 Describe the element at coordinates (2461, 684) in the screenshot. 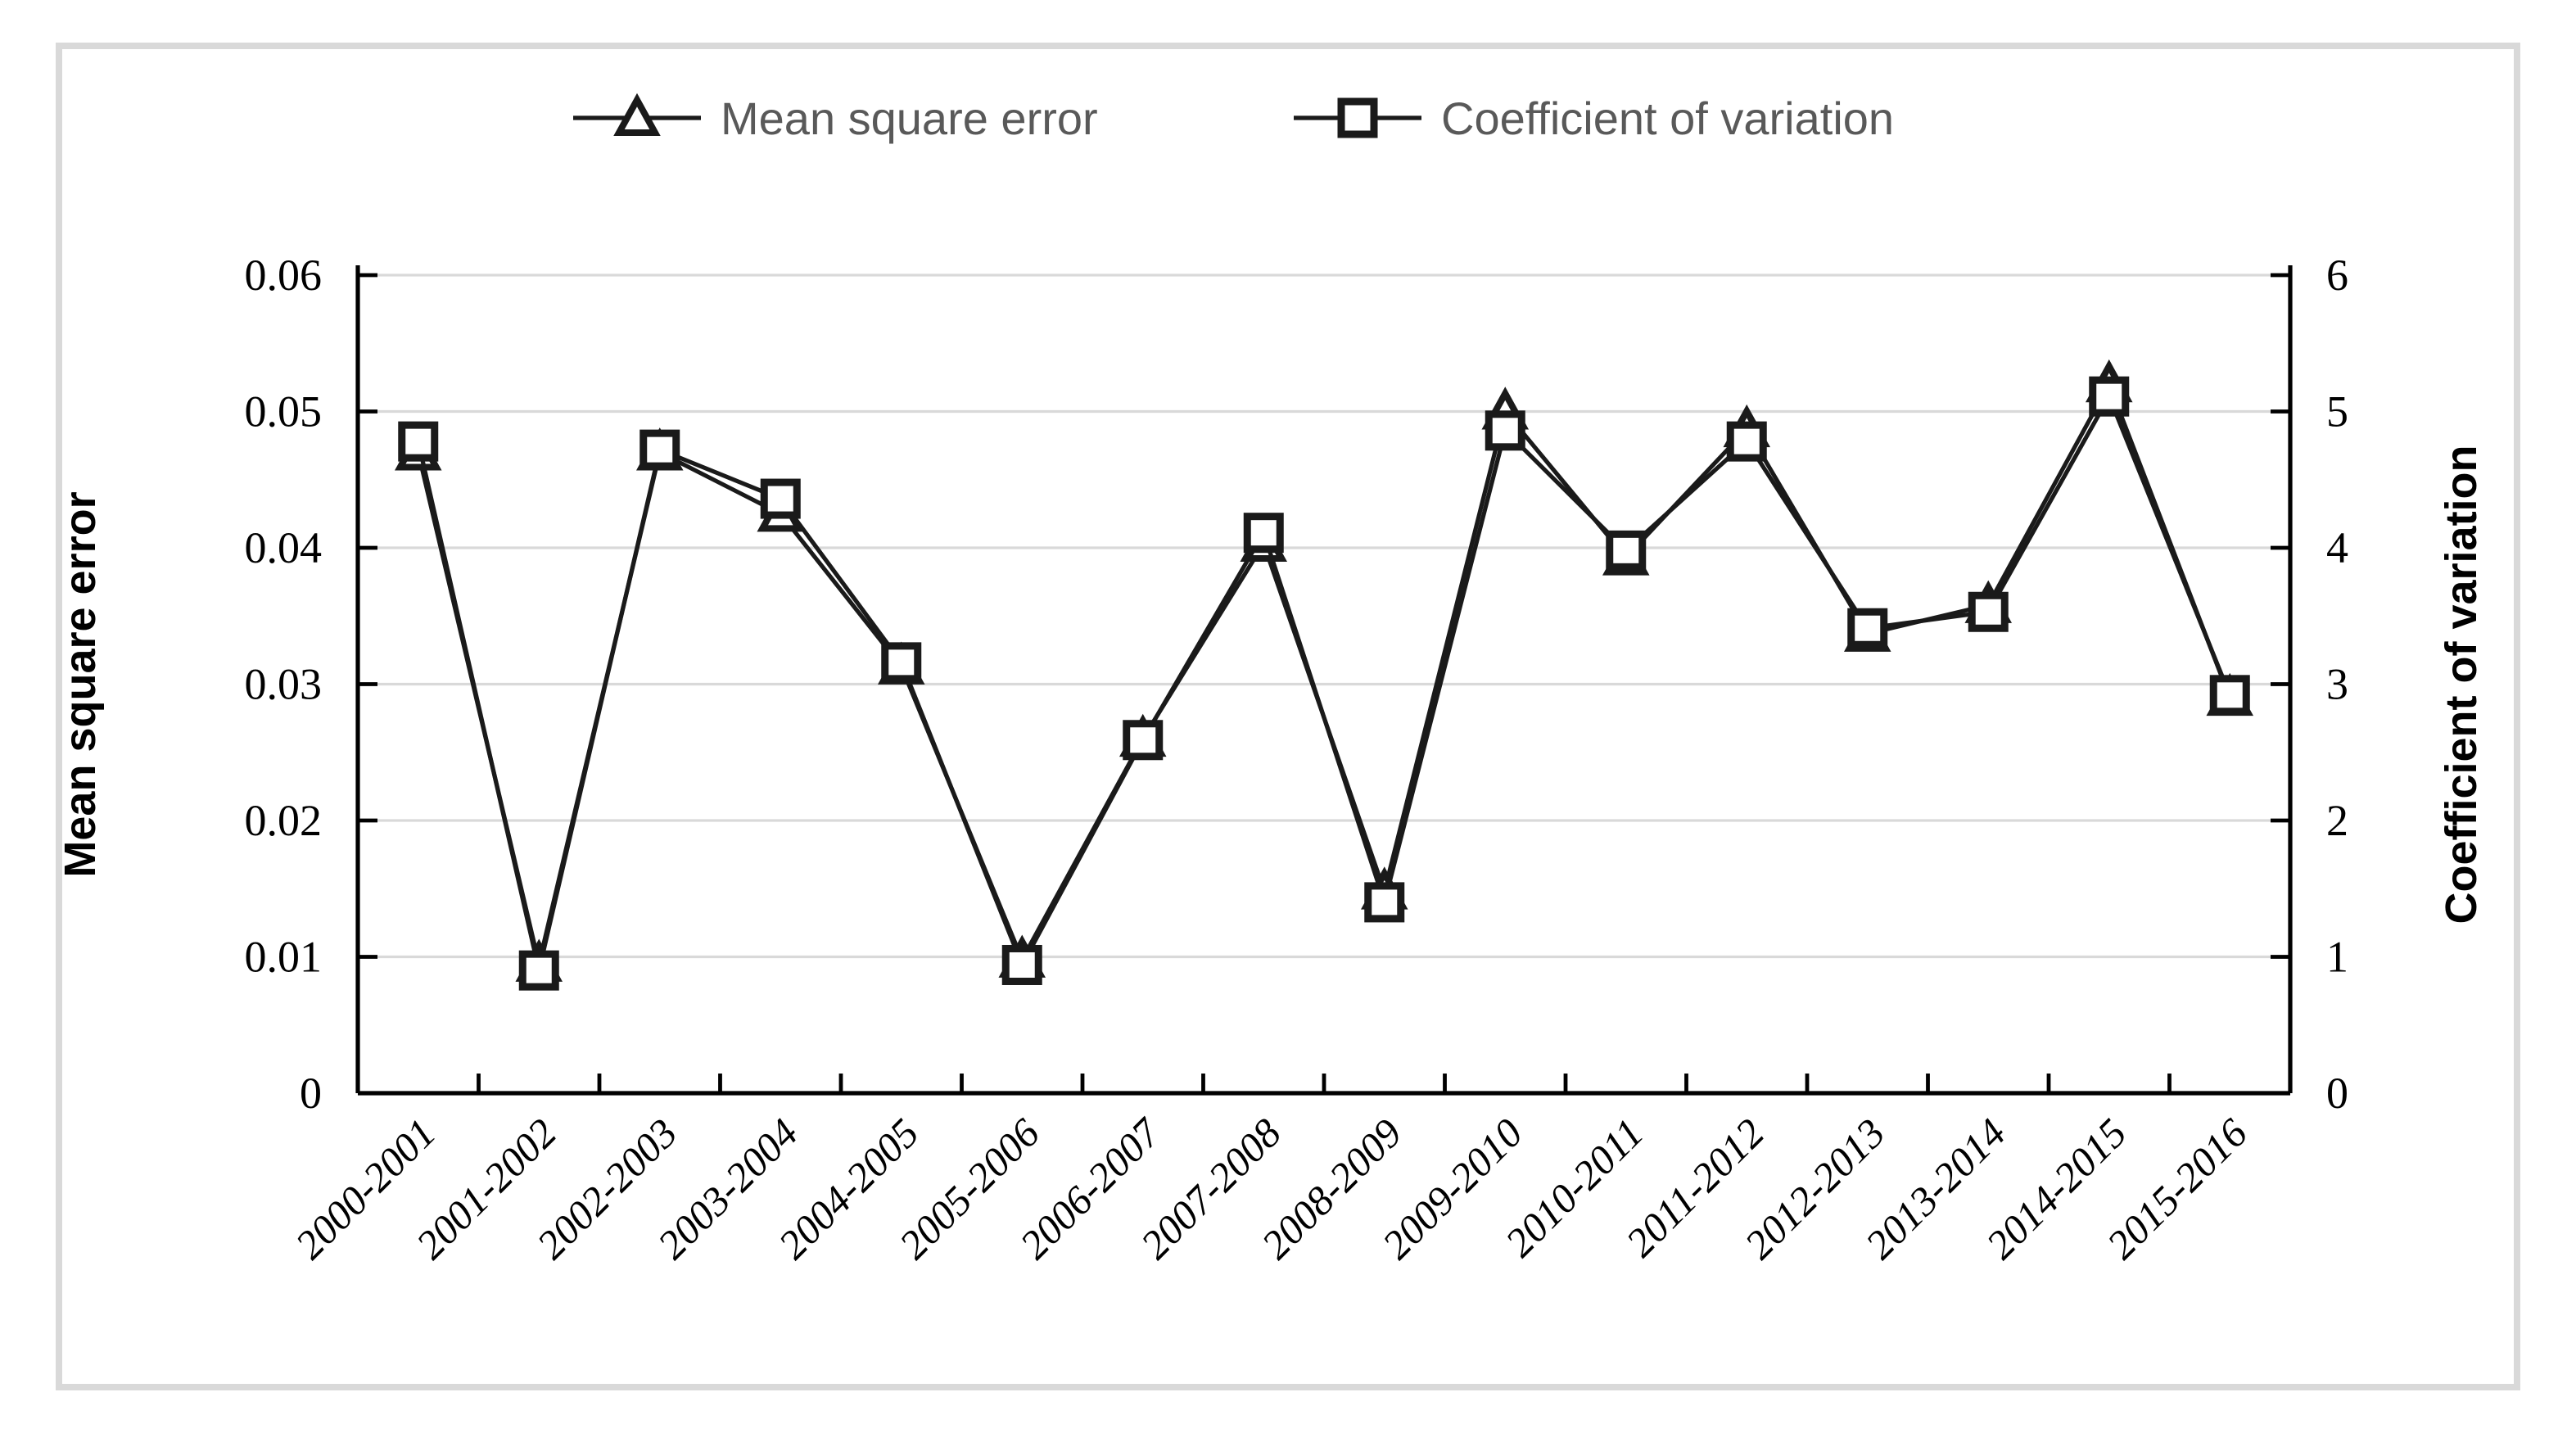

I see `right-axis-title: Coefficient of variation` at that location.